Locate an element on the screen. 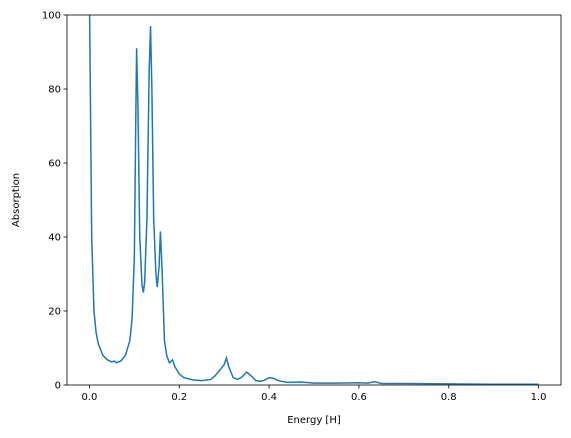  y-tick-label: 20 is located at coordinates (54, 312).